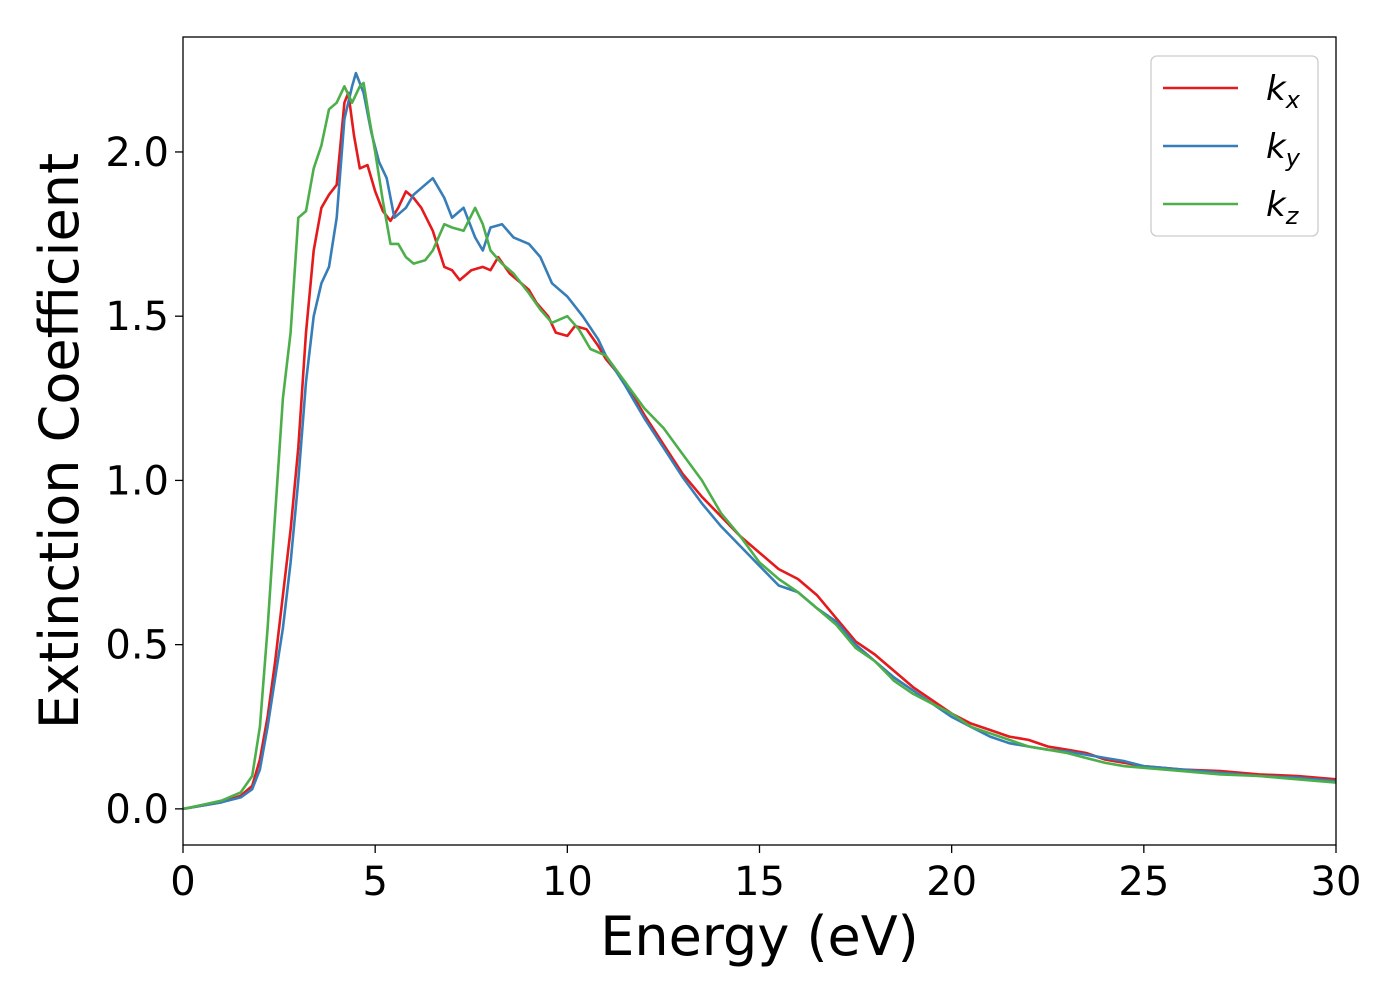 The image size is (1400, 1005). What do you see at coordinates (1283, 149) in the screenshot?
I see `legend-label-ky: ky` at bounding box center [1283, 149].